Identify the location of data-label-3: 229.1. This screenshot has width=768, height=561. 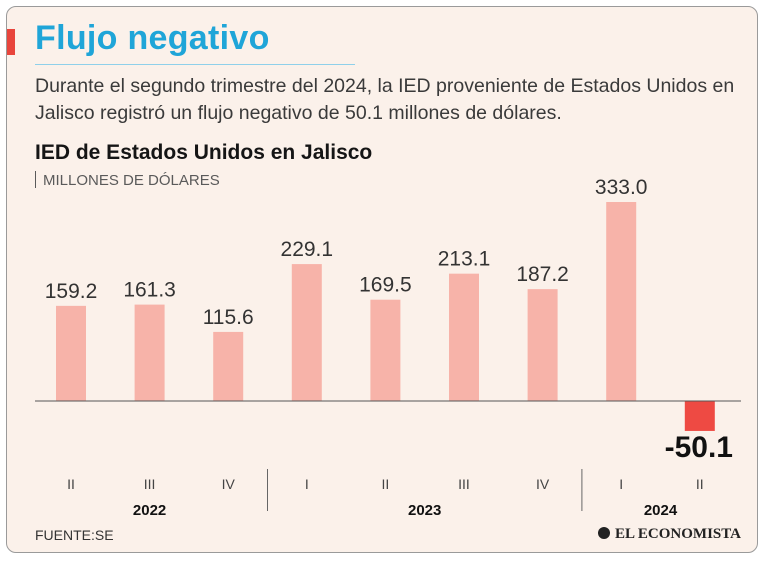
(307, 249).